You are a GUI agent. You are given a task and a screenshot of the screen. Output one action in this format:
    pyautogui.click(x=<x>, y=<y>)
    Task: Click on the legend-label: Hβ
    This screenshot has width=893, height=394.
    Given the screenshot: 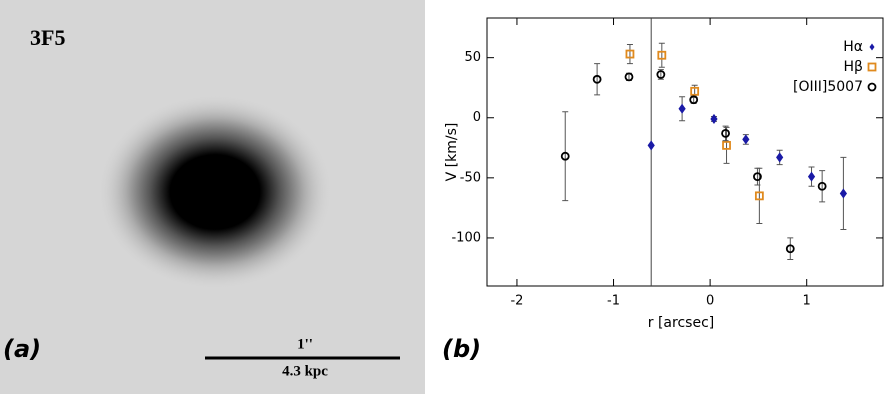 What is the action you would take?
    pyautogui.click(x=853, y=67)
    